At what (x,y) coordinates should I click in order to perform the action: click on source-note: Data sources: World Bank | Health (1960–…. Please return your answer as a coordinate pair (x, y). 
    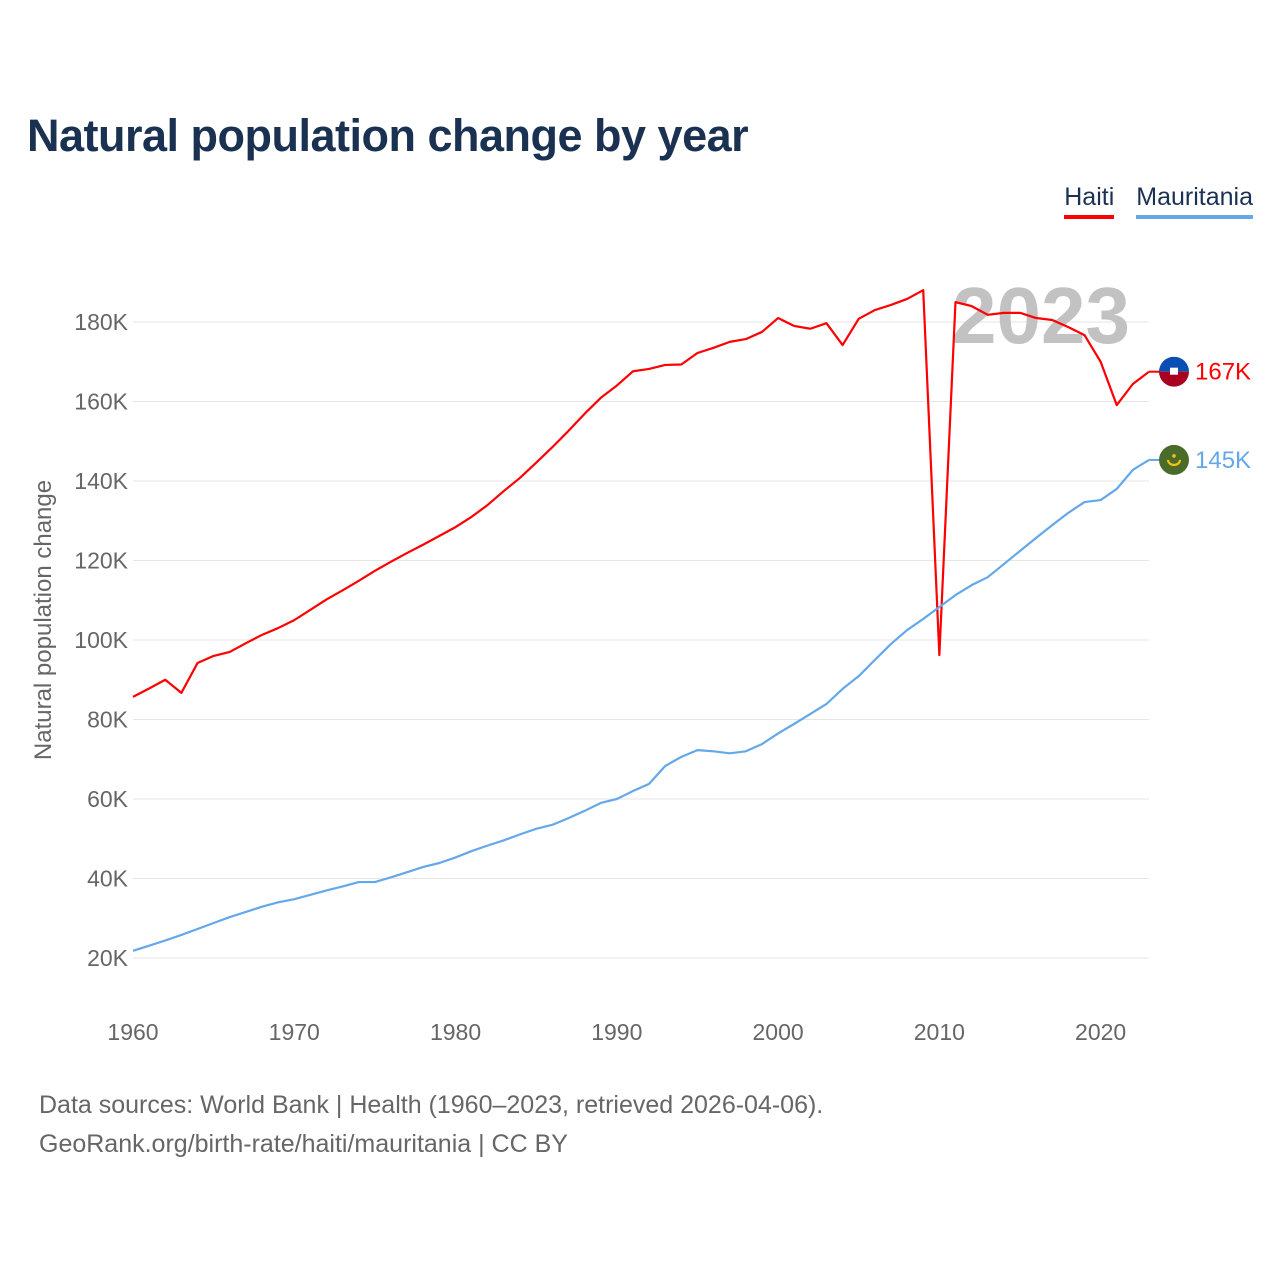
    Looking at the image, I should click on (431, 1125).